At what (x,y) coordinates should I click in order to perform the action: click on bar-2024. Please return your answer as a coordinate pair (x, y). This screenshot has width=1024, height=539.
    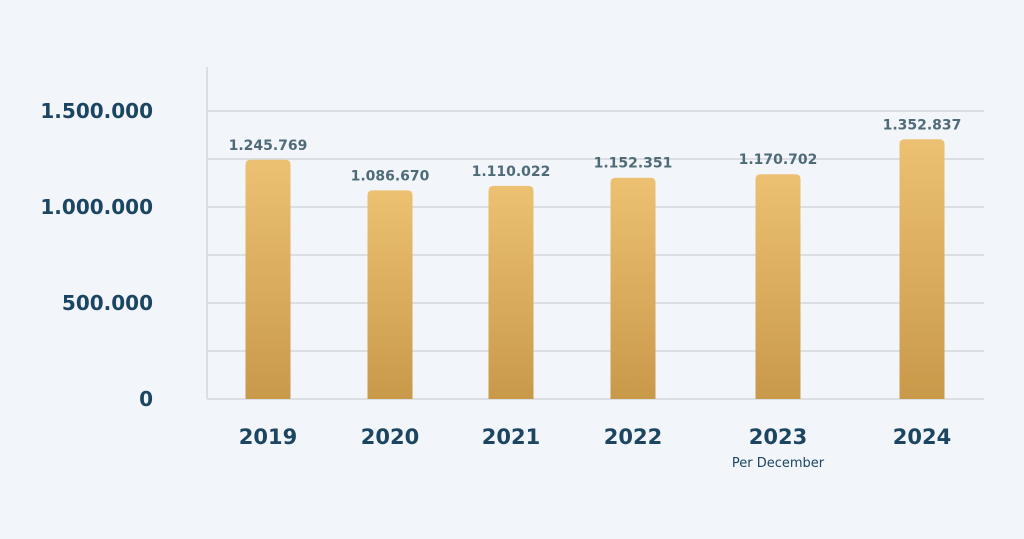
    Looking at the image, I should click on (922, 269).